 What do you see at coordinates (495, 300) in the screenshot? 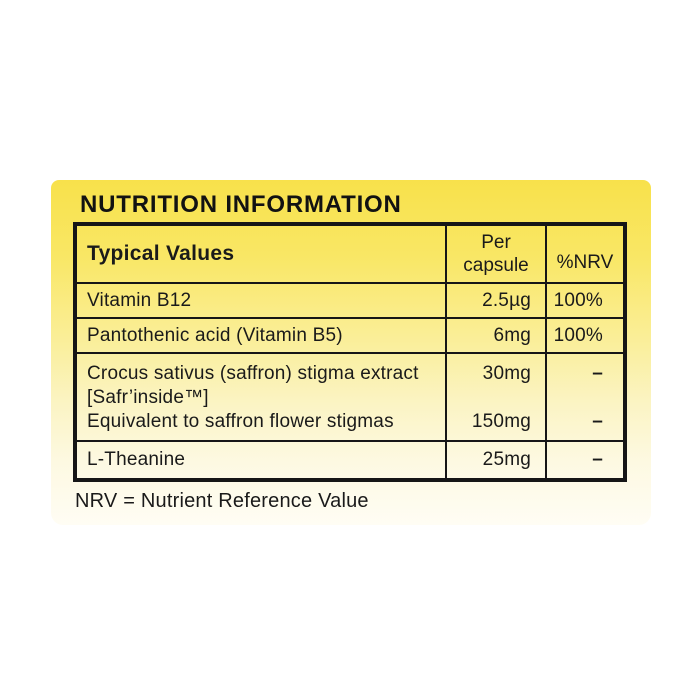
I see `nutrient-amount: 2.5µg` at bounding box center [495, 300].